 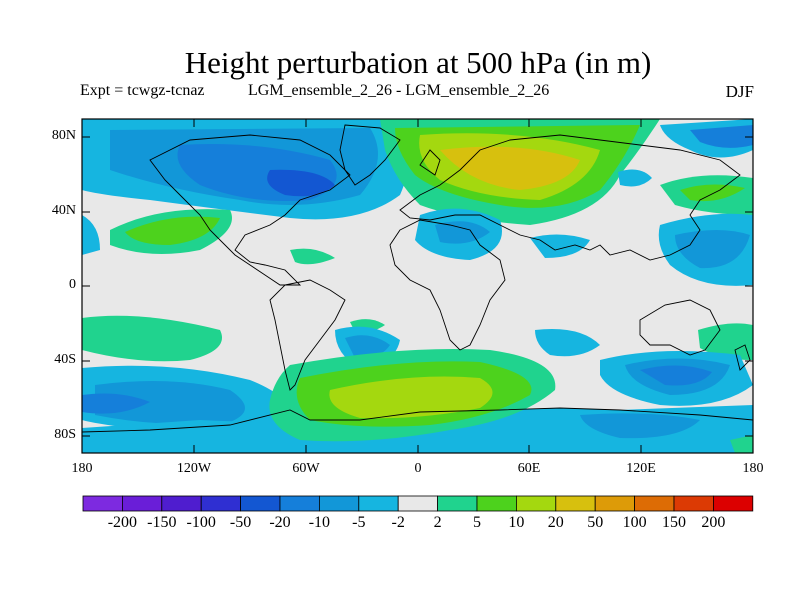 What do you see at coordinates (529, 468) in the screenshot?
I see `lon-label-60e: 60E` at bounding box center [529, 468].